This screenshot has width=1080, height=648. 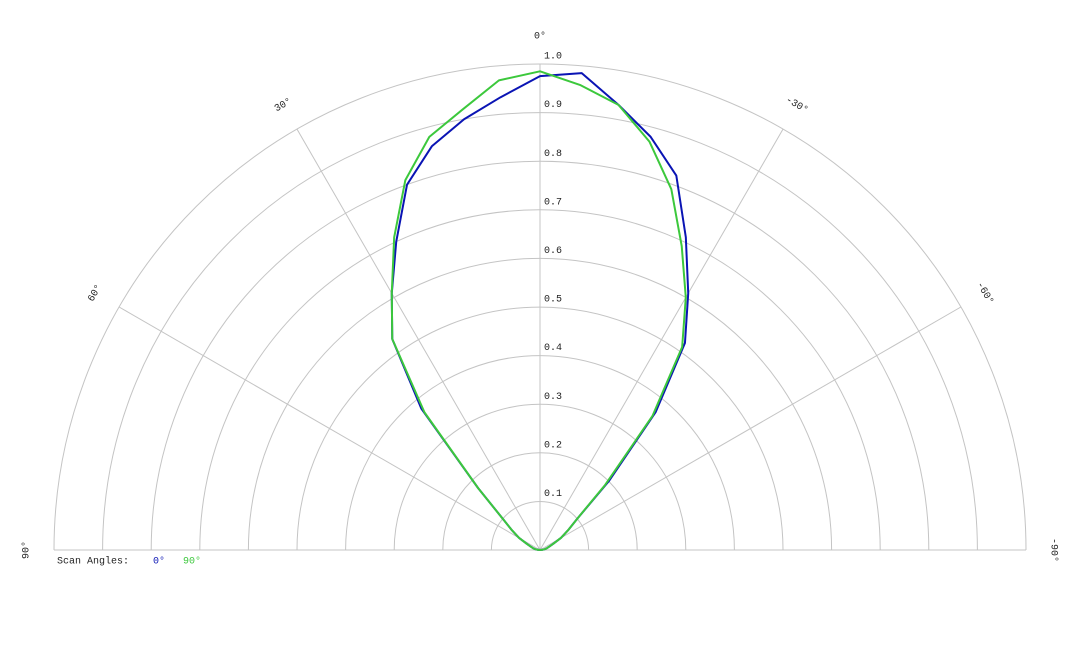 What do you see at coordinates (553, 445) in the screenshot?
I see `radial-tick-label: 0.2` at bounding box center [553, 445].